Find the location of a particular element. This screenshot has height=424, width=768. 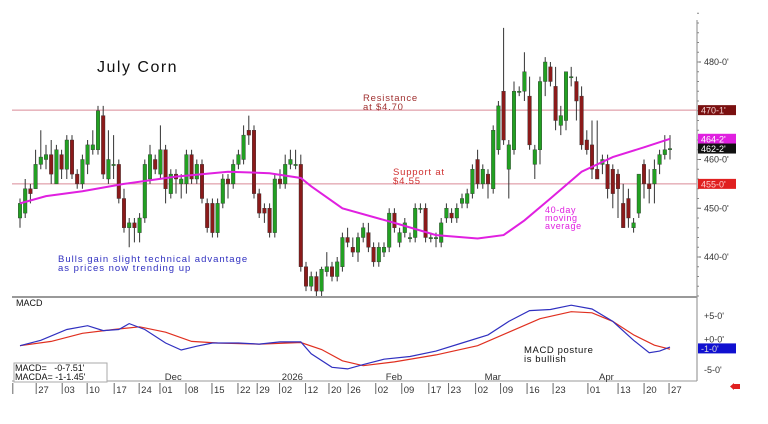

macd-signal-line is located at coordinates (345, 339).